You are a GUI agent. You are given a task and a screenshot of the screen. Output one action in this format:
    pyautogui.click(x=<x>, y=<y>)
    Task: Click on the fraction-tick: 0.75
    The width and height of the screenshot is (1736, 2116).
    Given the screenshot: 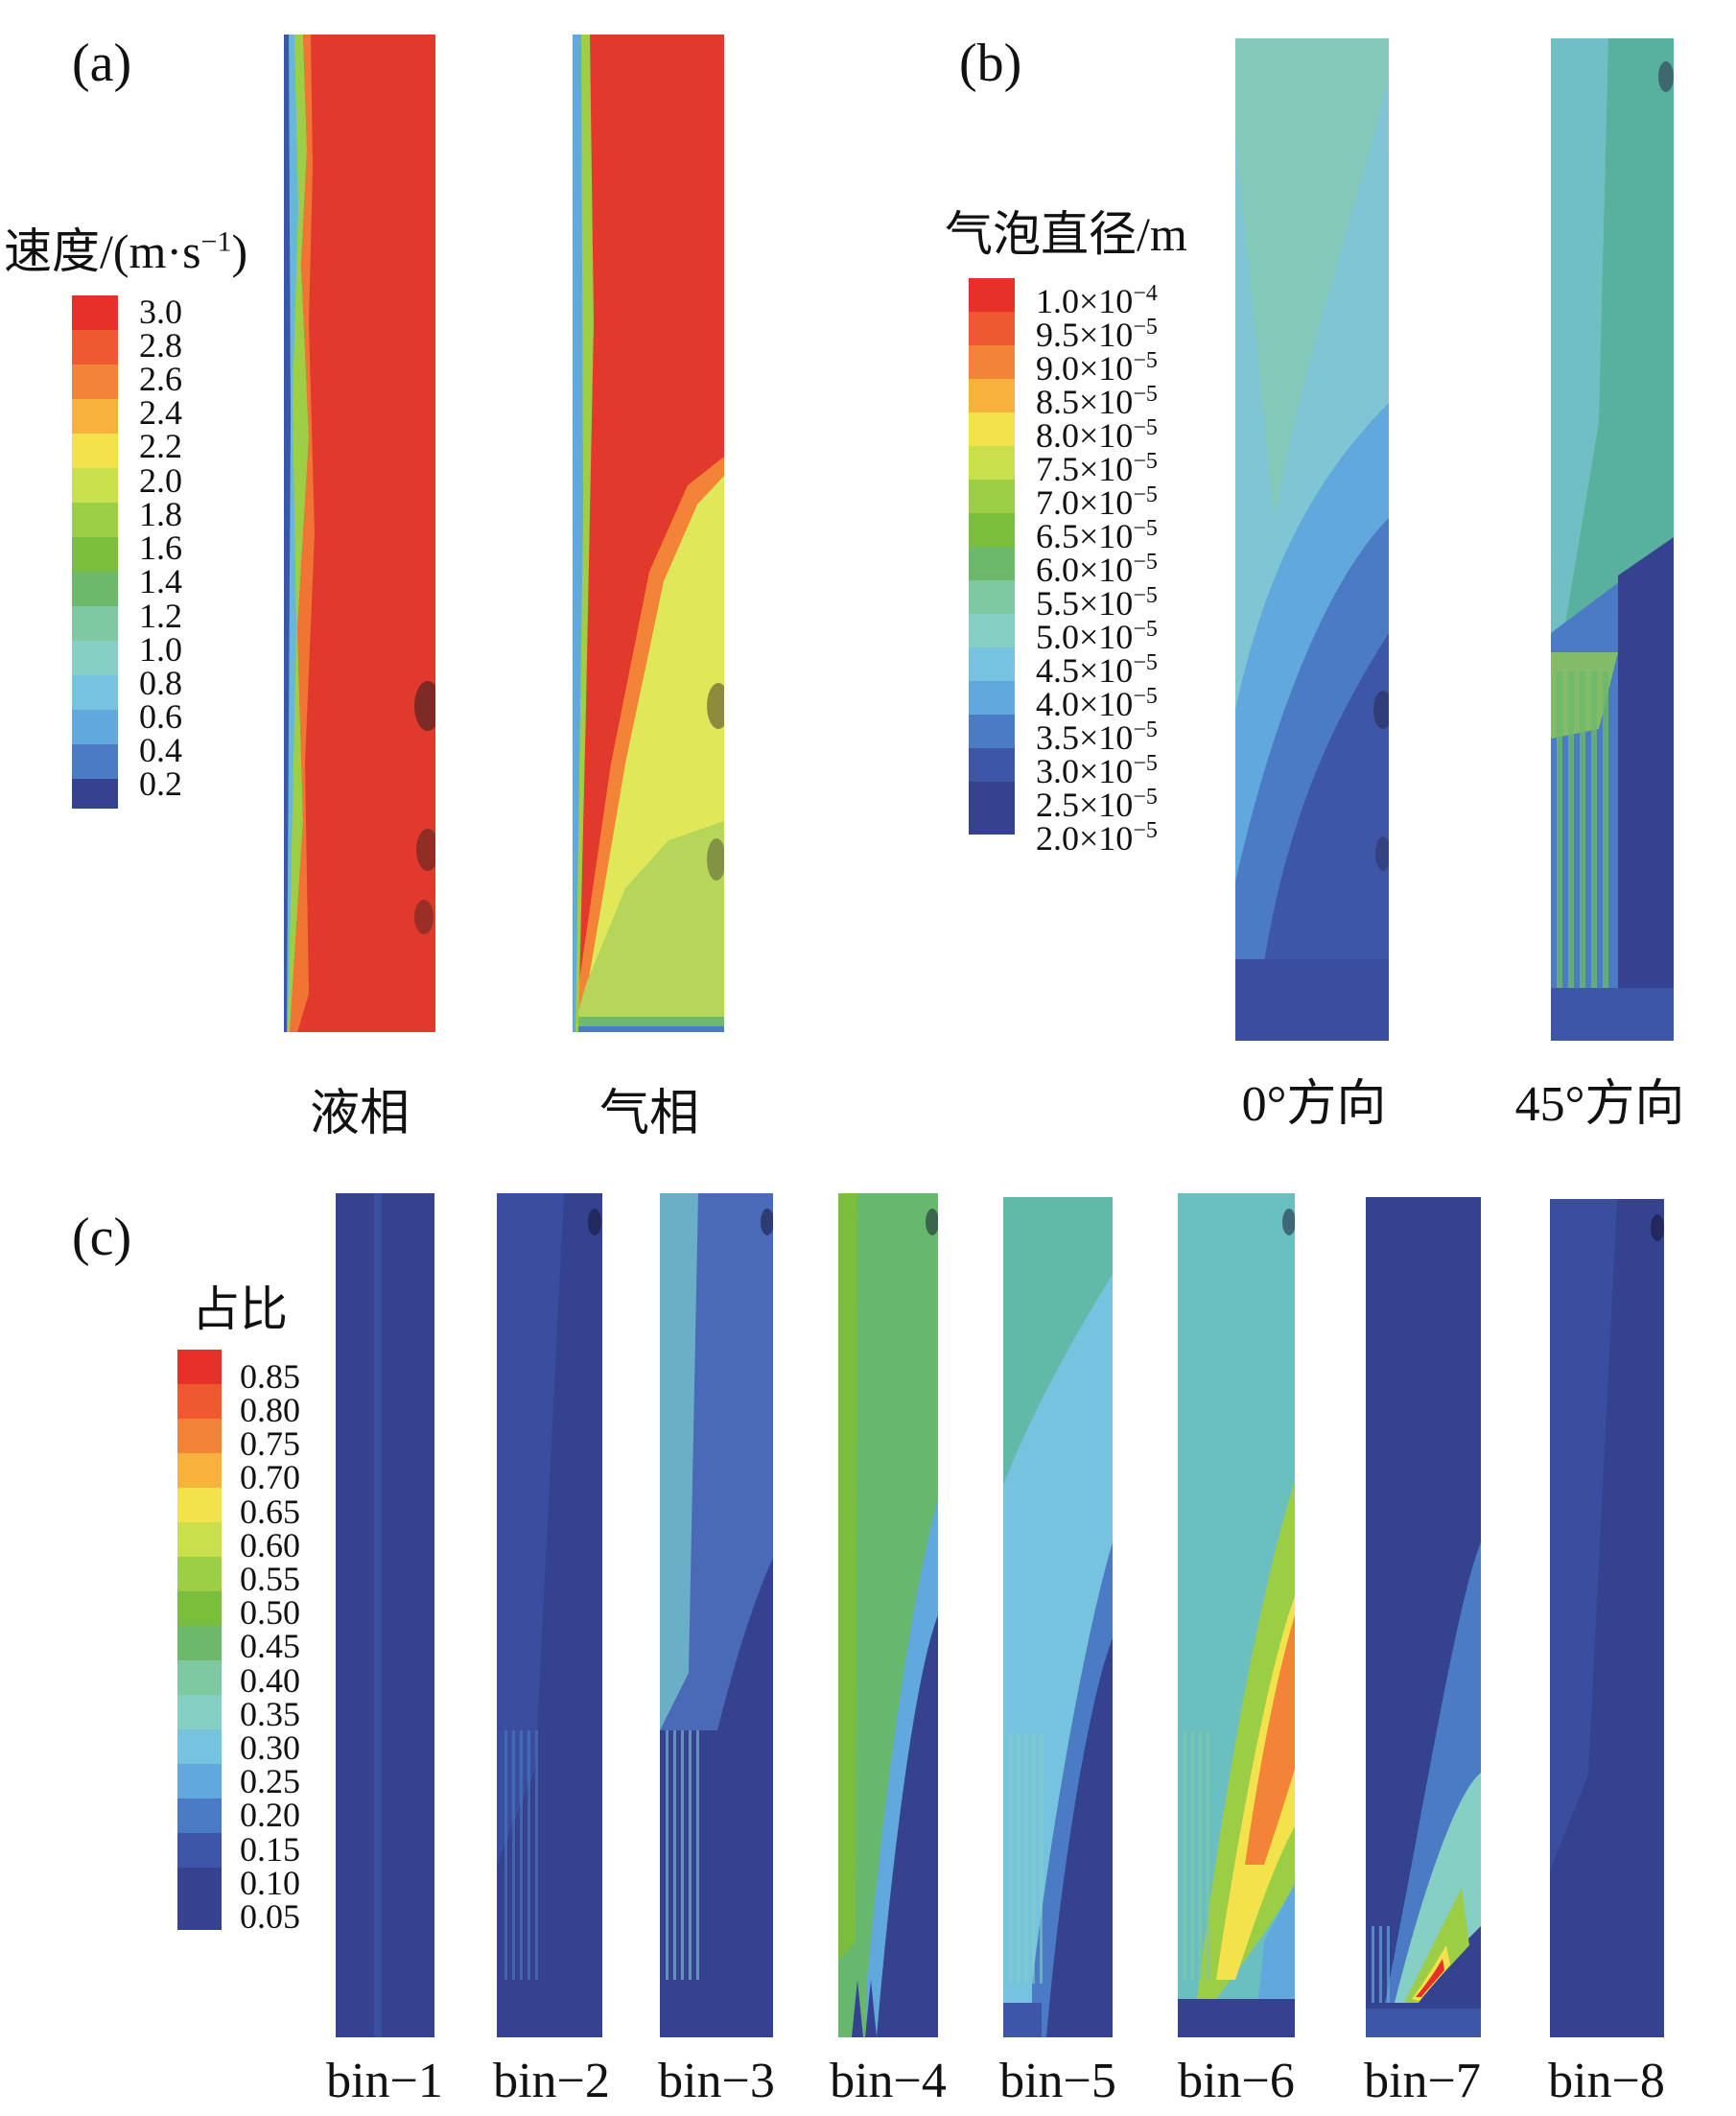 What is the action you would take?
    pyautogui.click(x=270, y=1444)
    